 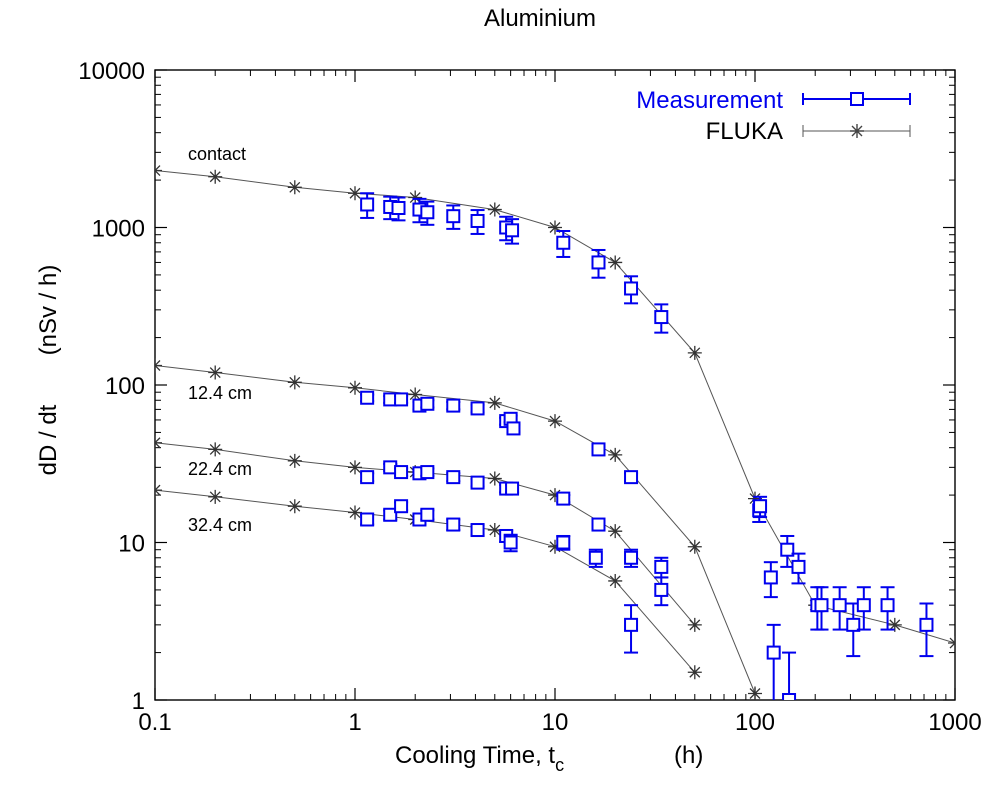 What do you see at coordinates (111, 71) in the screenshot?
I see `y-tick-label: 10000` at bounding box center [111, 71].